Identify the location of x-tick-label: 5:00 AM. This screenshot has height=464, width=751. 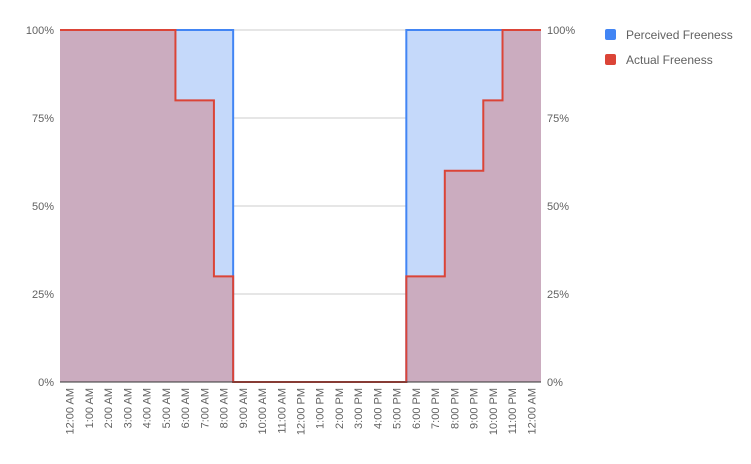
(167, 408).